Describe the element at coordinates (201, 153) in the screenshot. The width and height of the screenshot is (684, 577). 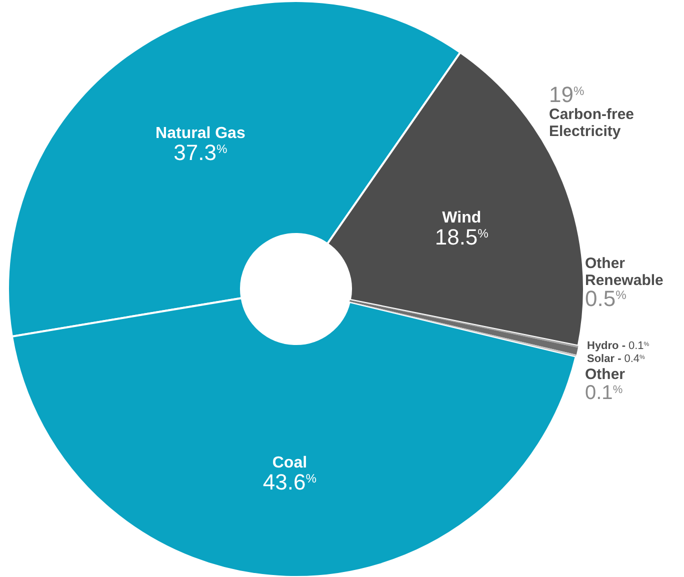
I see `data-label: 37.3$^{%}$` at that location.